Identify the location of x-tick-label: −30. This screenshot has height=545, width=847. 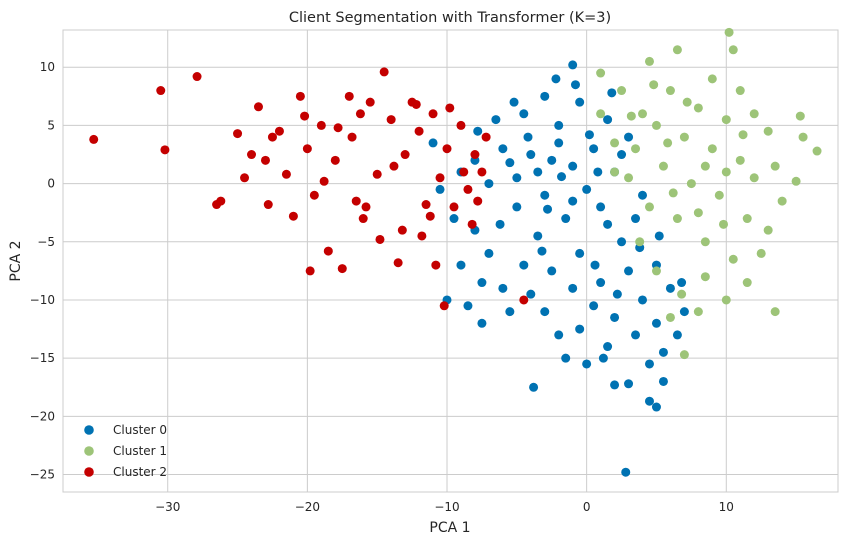
(167, 507).